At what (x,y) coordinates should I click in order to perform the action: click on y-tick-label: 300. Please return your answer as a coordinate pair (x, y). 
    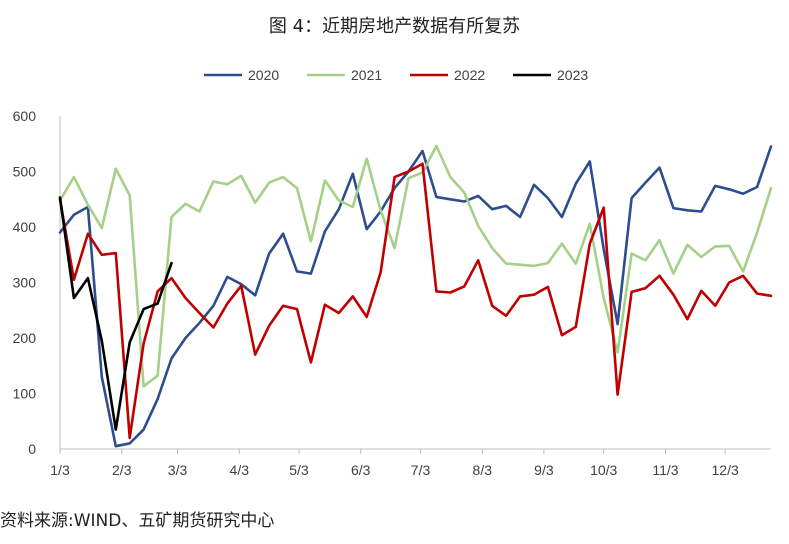
    Looking at the image, I should click on (25, 283).